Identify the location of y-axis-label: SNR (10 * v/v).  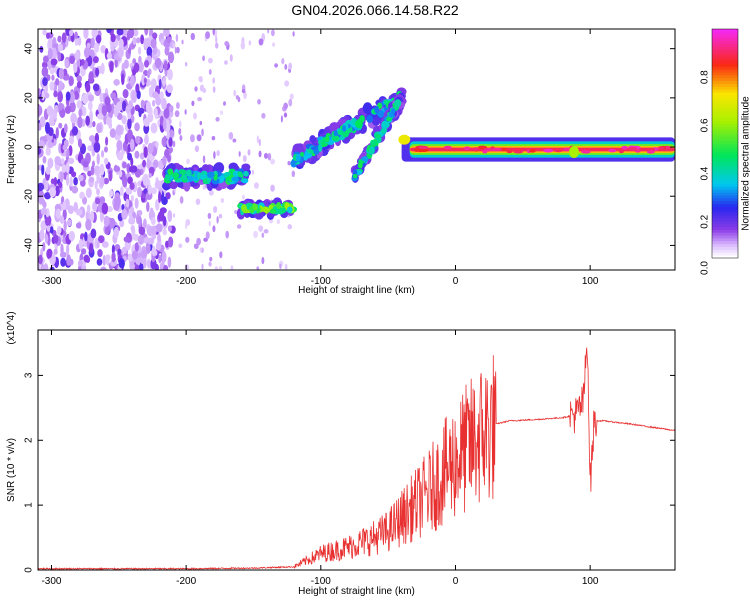
(11, 470).